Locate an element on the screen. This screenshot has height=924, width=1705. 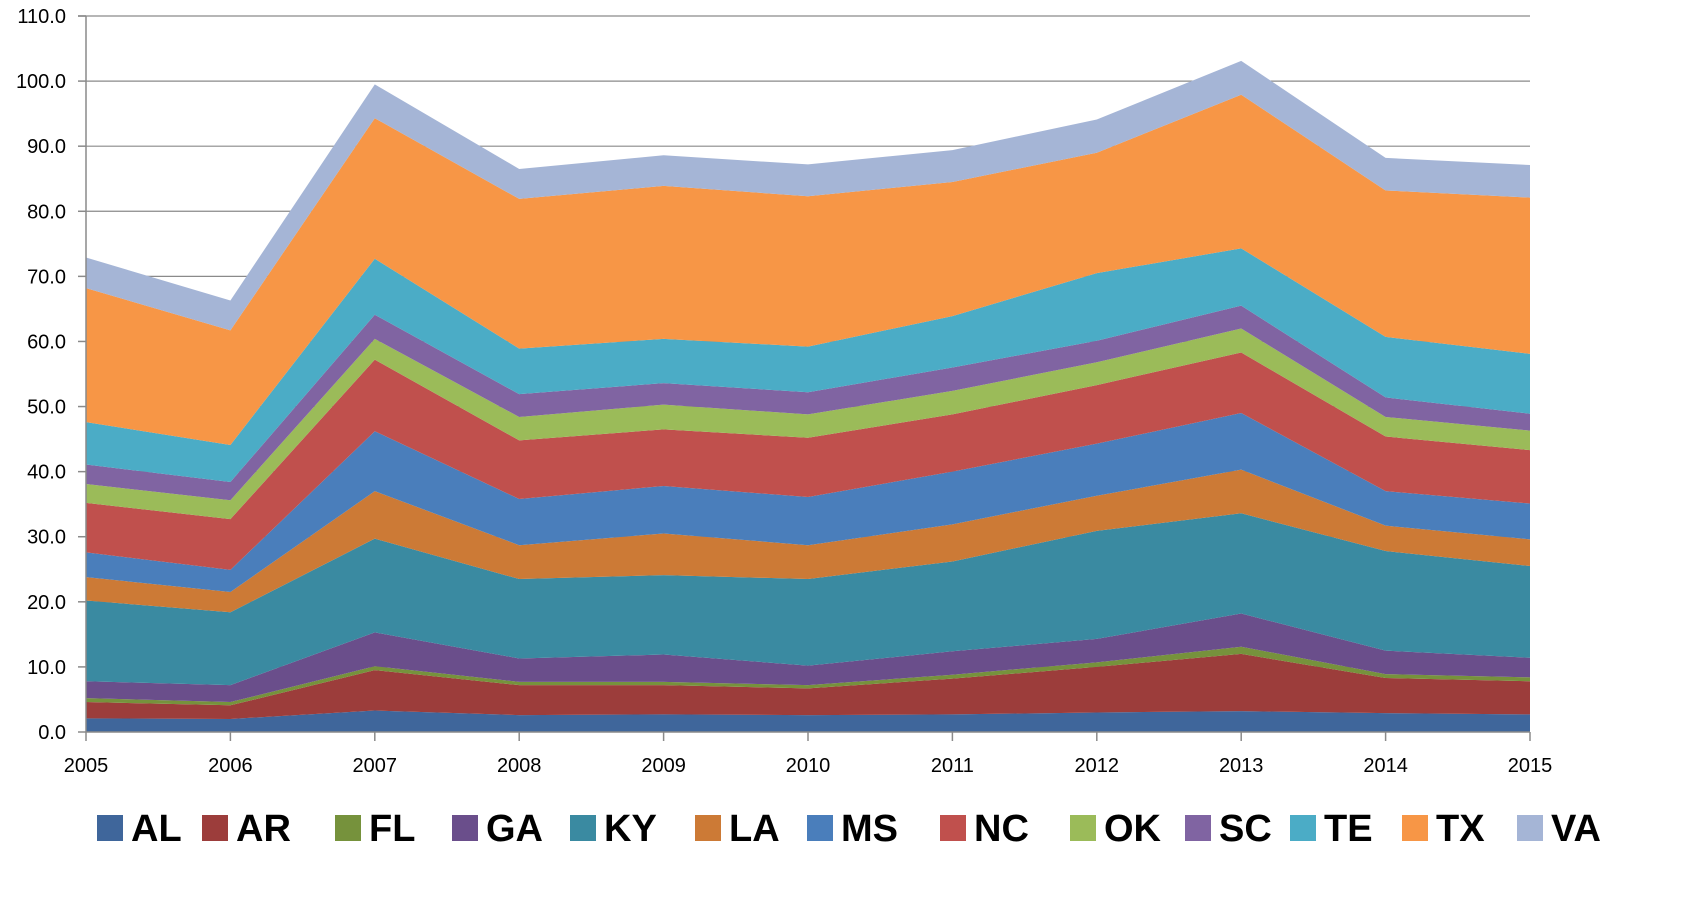
x-tick-label: 2012 is located at coordinates (1097, 766).